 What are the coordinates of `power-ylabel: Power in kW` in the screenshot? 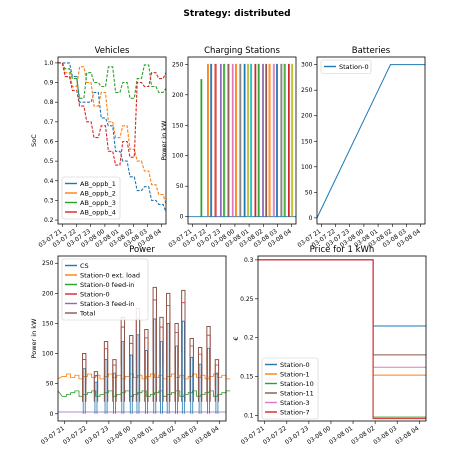 It's located at (34, 338).